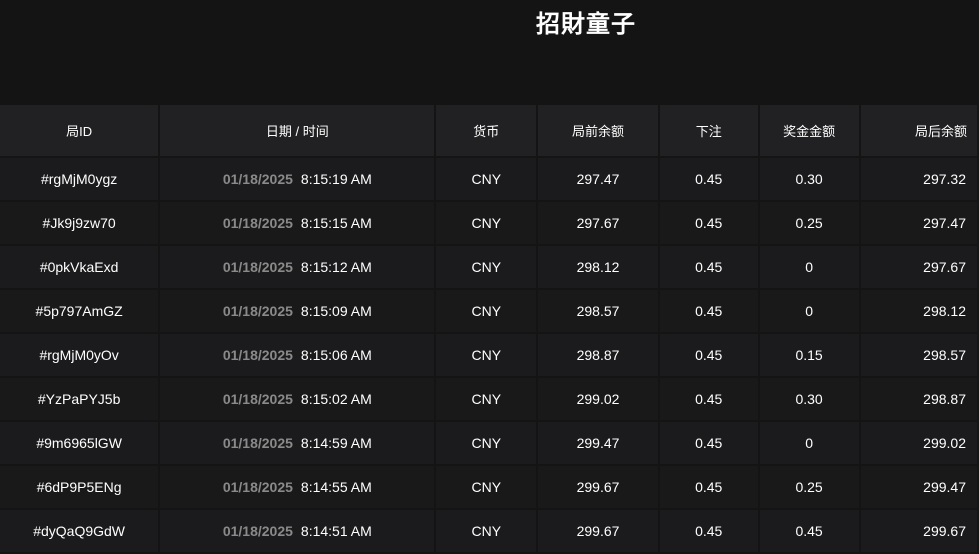  I want to click on datetime: 01/18/2025 8:15:19 AM, so click(297, 179).